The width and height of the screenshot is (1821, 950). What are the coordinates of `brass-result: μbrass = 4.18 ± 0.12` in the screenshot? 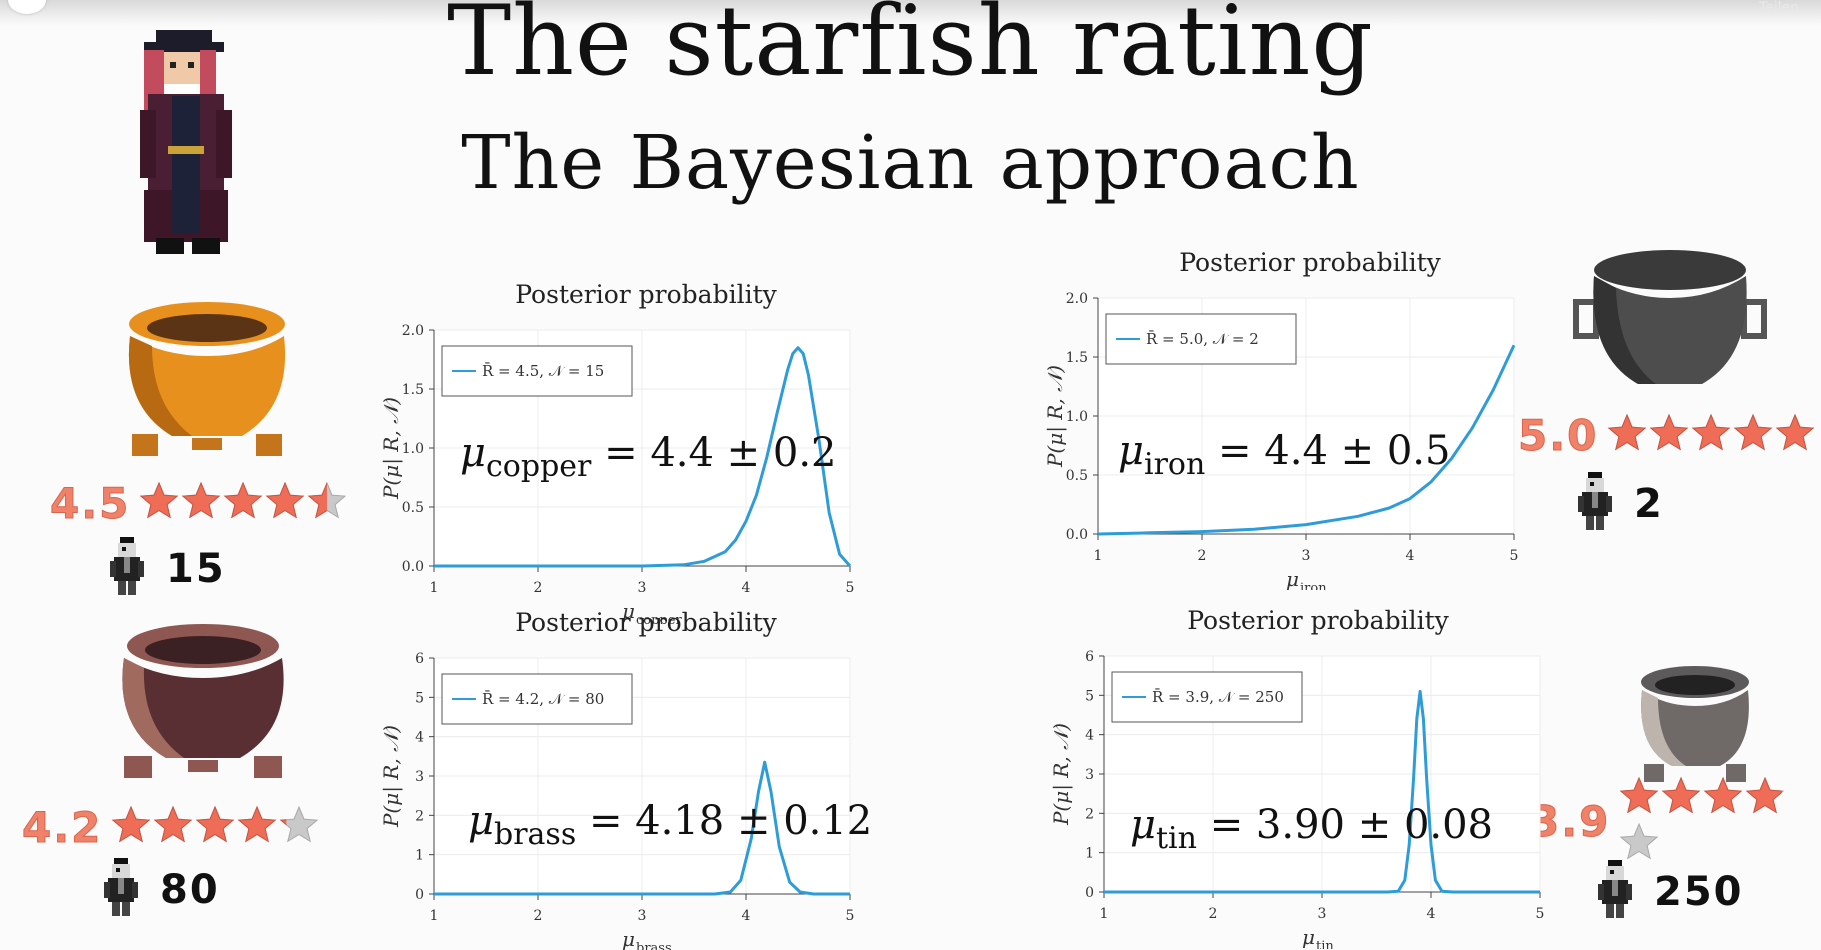 It's located at (670, 825).